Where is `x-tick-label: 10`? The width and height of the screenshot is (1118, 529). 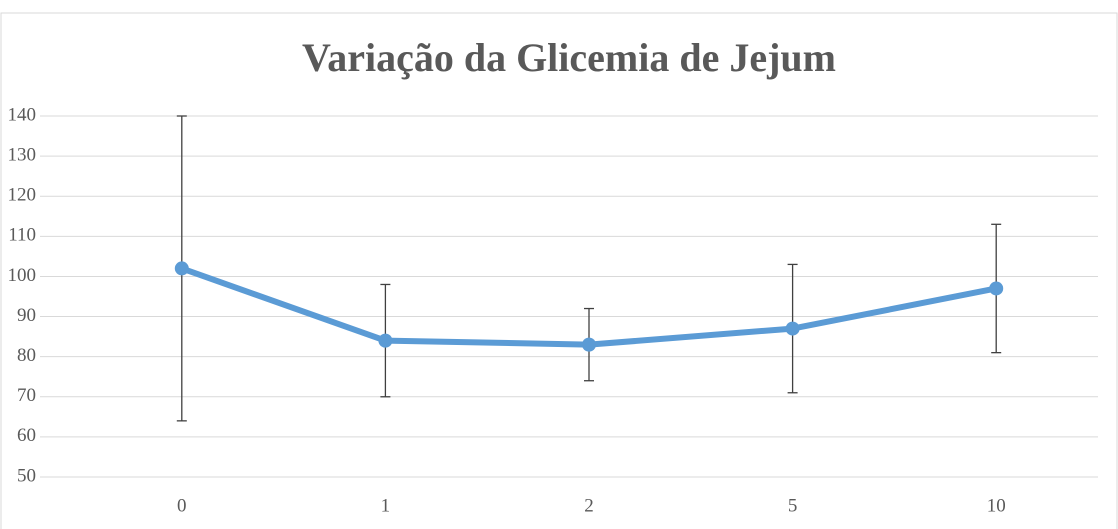 x-tick-label: 10 is located at coordinates (996, 505).